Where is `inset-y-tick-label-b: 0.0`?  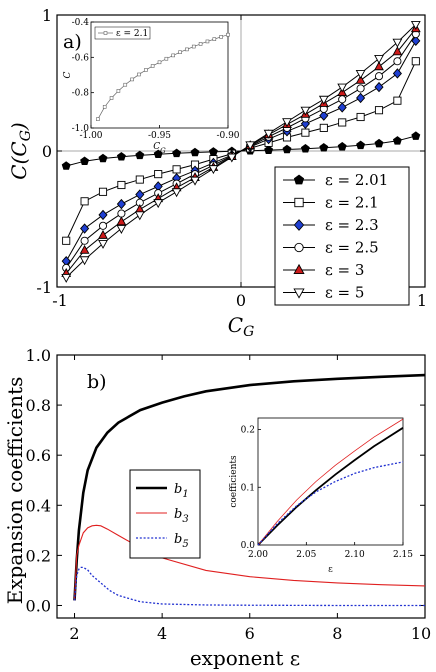
inset-y-tick-label-b: 0.0 is located at coordinates (248, 546).